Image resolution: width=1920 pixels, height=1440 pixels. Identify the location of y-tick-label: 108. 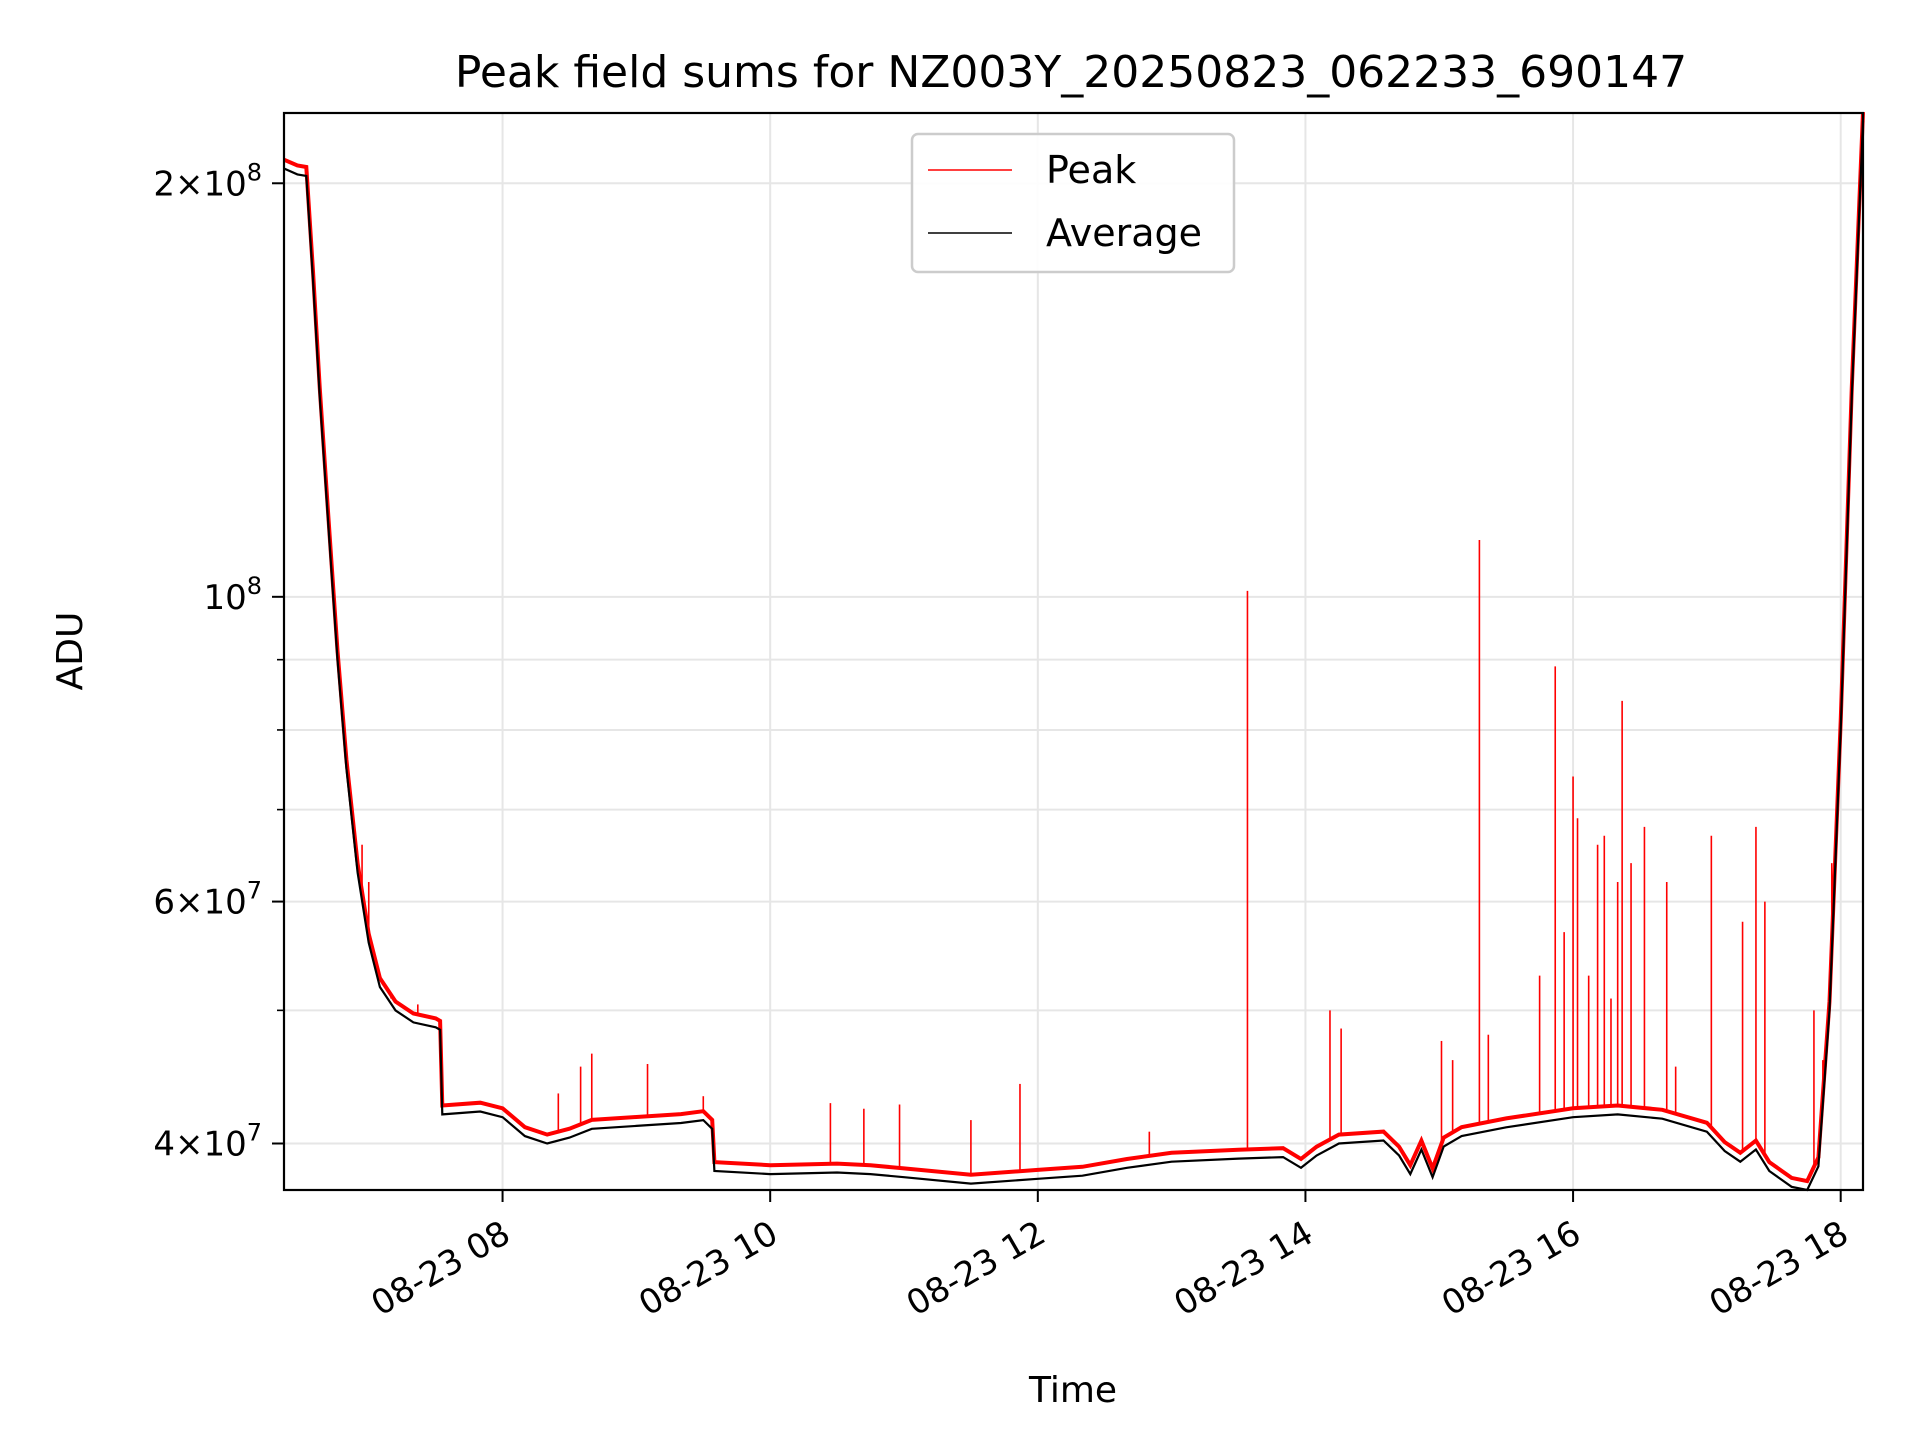
(232, 595).